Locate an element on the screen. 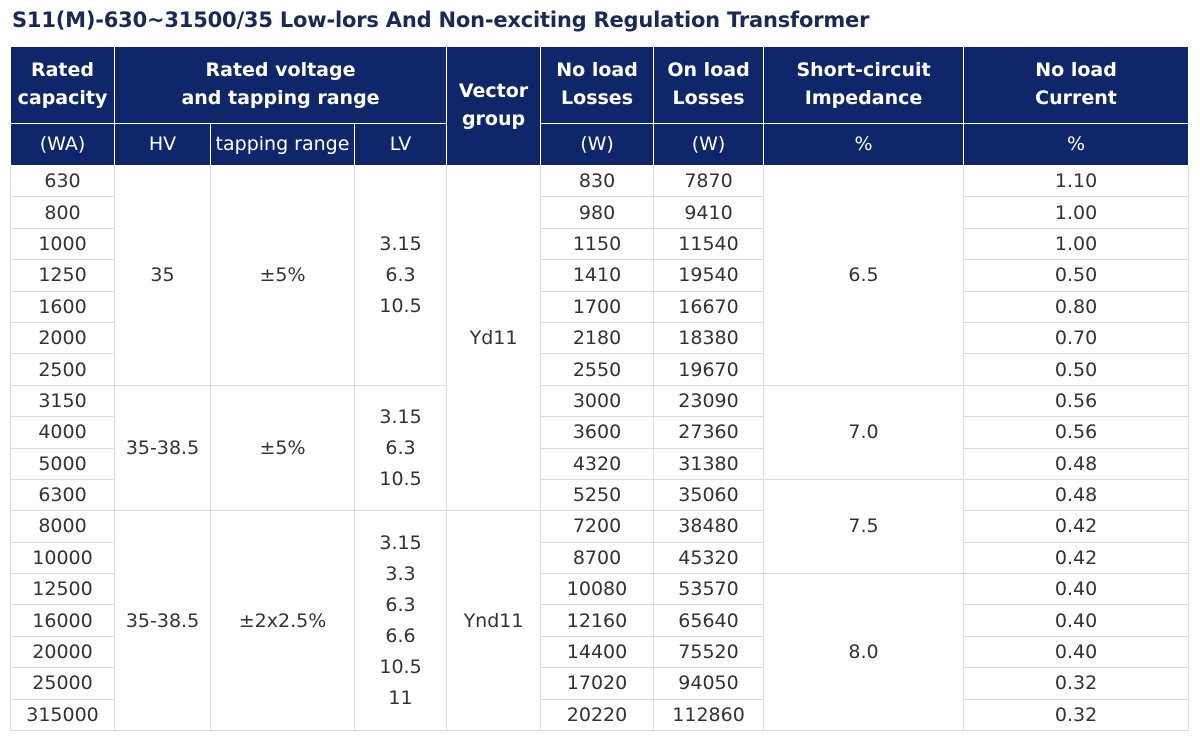 This screenshot has height=741, width=1200. impedance-cell: 8.0 is located at coordinates (864, 652).